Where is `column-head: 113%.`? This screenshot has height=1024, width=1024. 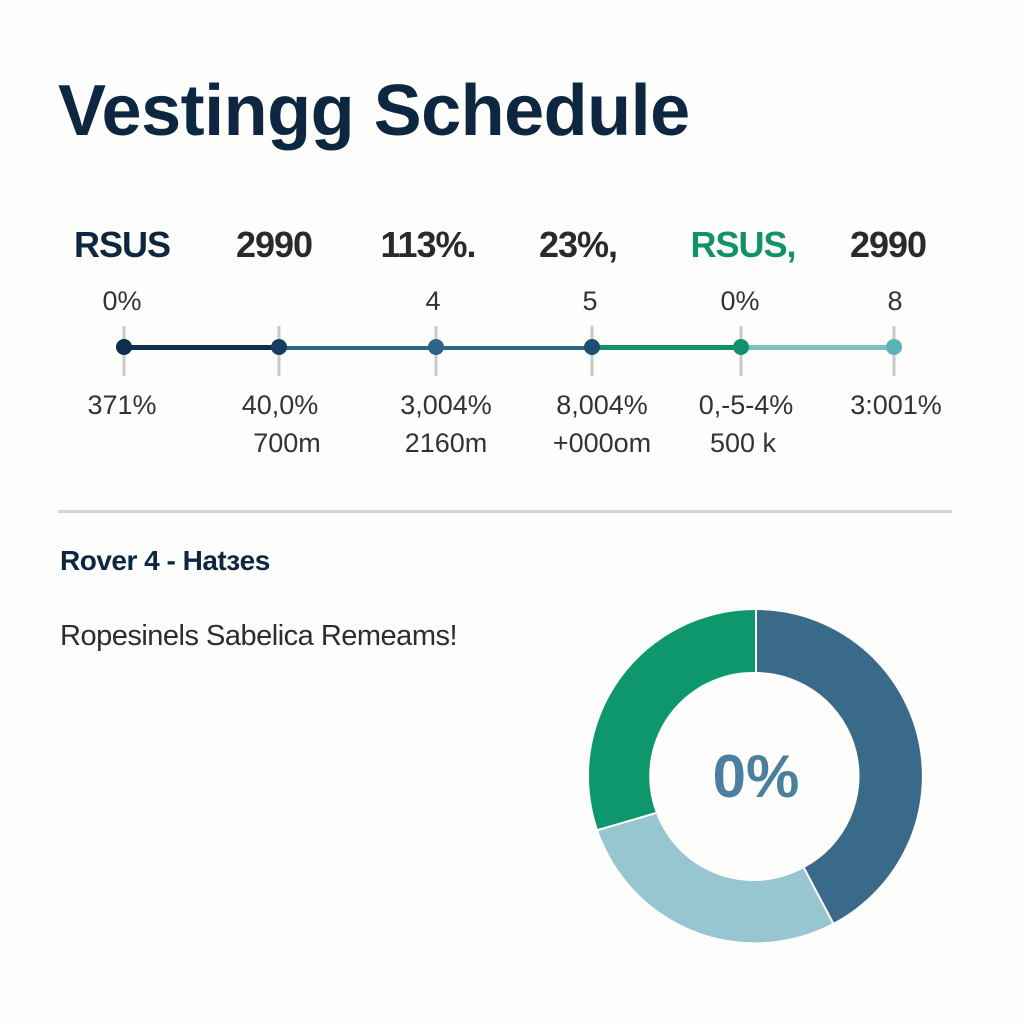
column-head: 113%. is located at coordinates (428, 244).